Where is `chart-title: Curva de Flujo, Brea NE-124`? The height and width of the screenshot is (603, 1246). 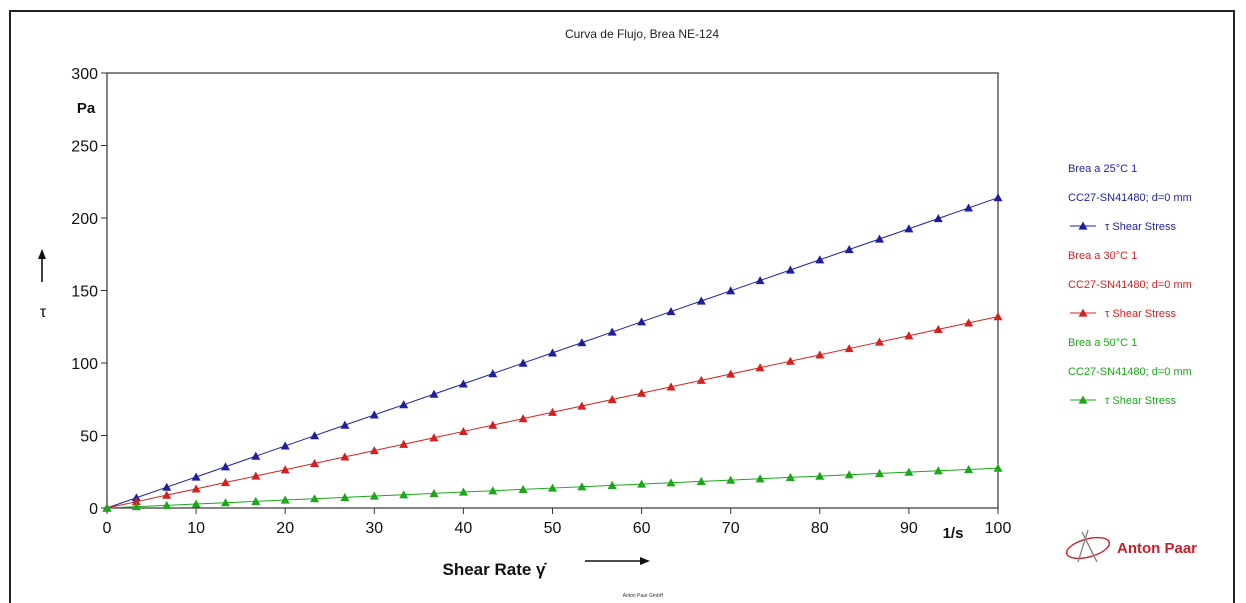 chart-title: Curva de Flujo, Brea NE-124 is located at coordinates (642, 34).